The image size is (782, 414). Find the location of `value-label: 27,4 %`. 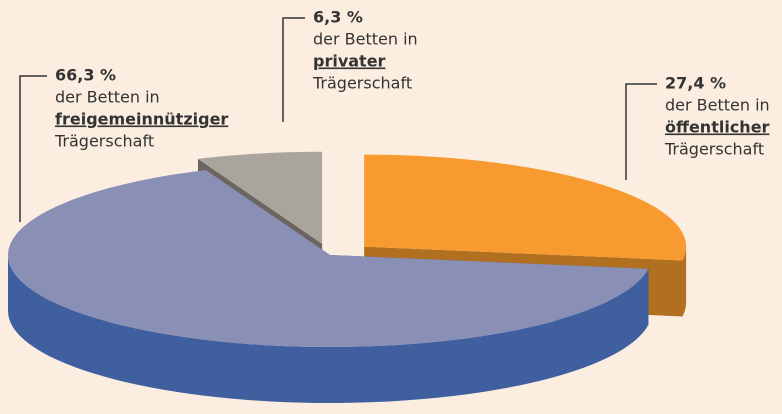

value-label: 27,4 % is located at coordinates (695, 83).